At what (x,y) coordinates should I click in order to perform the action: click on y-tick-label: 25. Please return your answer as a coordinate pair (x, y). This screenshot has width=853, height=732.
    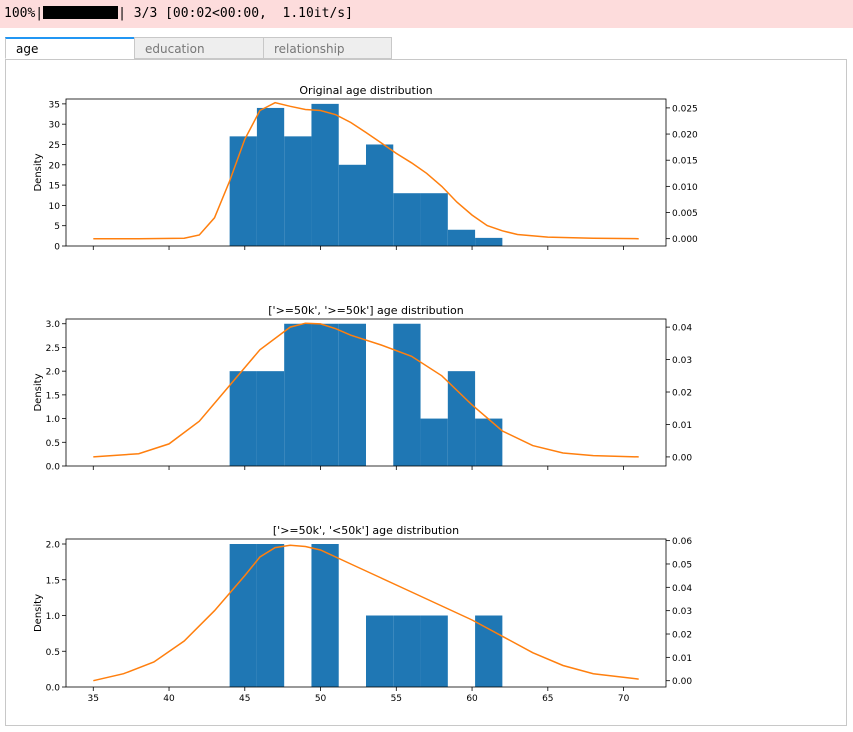
    Looking at the image, I should click on (54, 146).